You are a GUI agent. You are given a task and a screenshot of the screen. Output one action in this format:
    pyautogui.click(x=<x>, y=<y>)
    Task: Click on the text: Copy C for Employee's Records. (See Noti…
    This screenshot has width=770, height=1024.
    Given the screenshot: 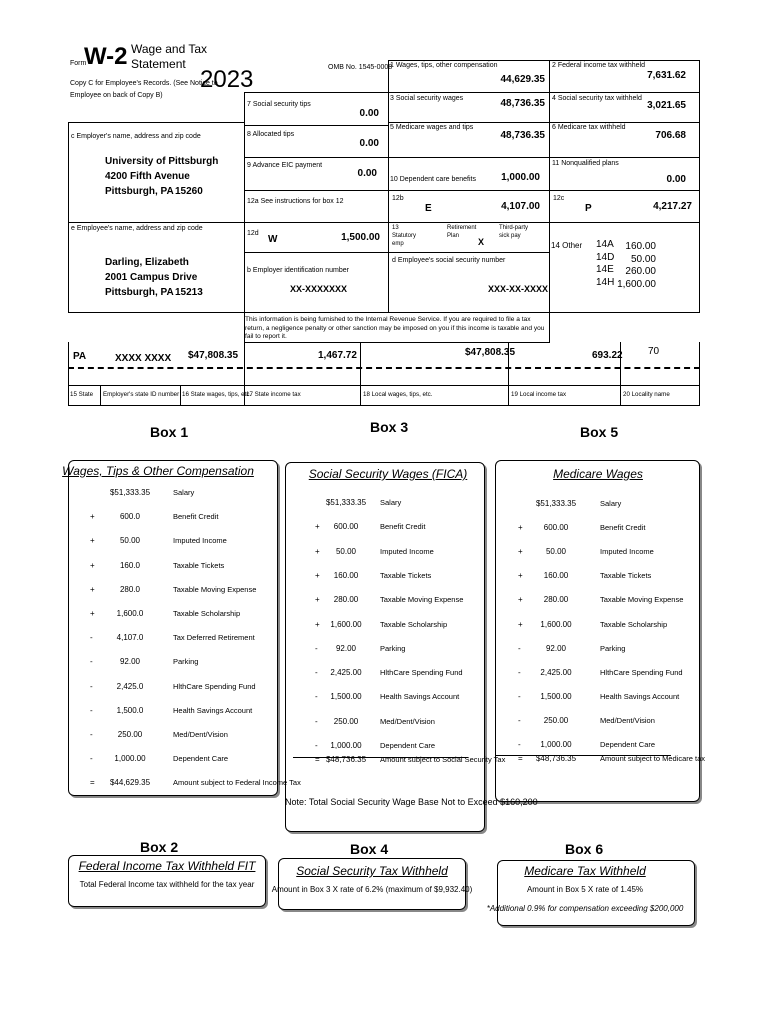 What is the action you would take?
    pyautogui.click(x=144, y=83)
    